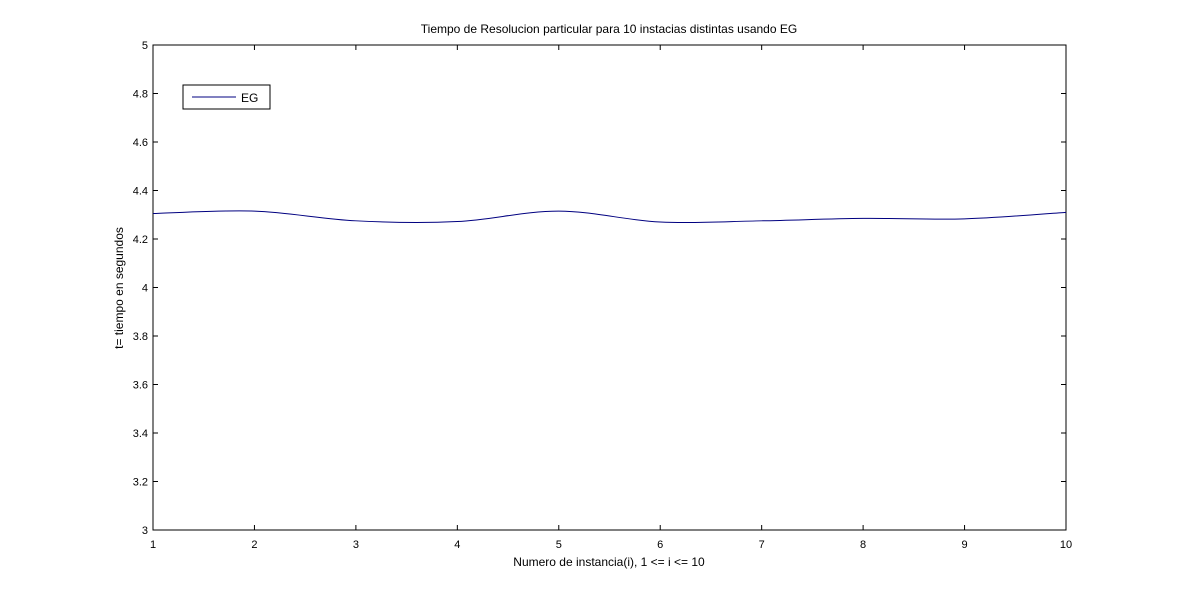 The height and width of the screenshot is (595, 1178). What do you see at coordinates (140, 95) in the screenshot?
I see `y-tick-label: 4.8` at bounding box center [140, 95].